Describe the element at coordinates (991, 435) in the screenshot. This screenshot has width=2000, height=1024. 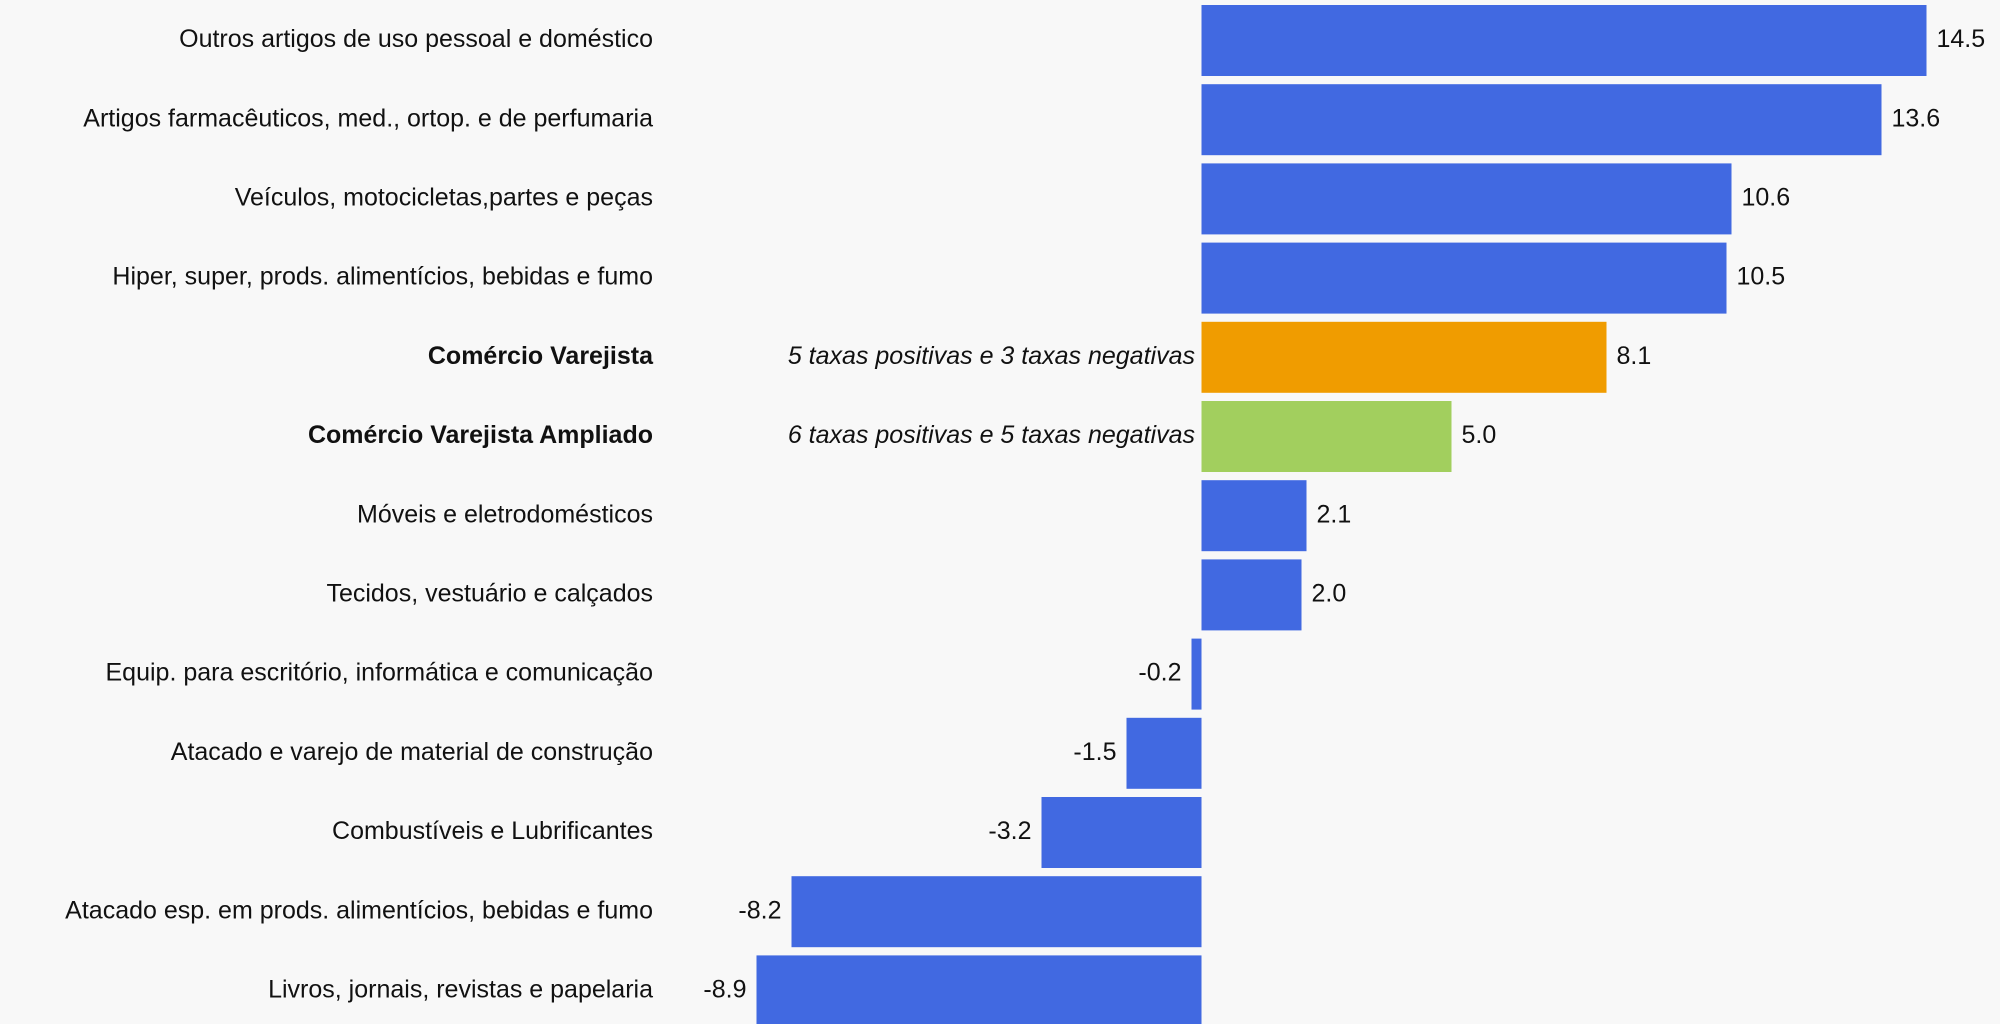
I see `annotation: 6 taxas positivas e 5 taxas negativas` at that location.